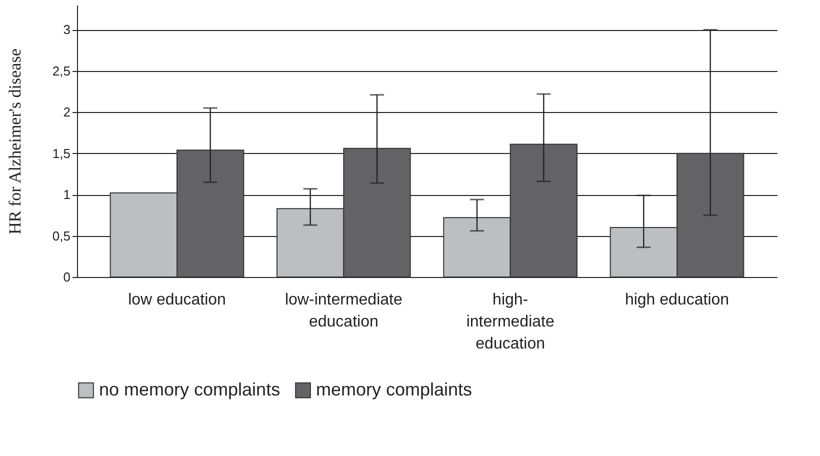 This screenshot has height=456, width=820. What do you see at coordinates (61, 70) in the screenshot?
I see `y-tick-label: 2,5` at bounding box center [61, 70].